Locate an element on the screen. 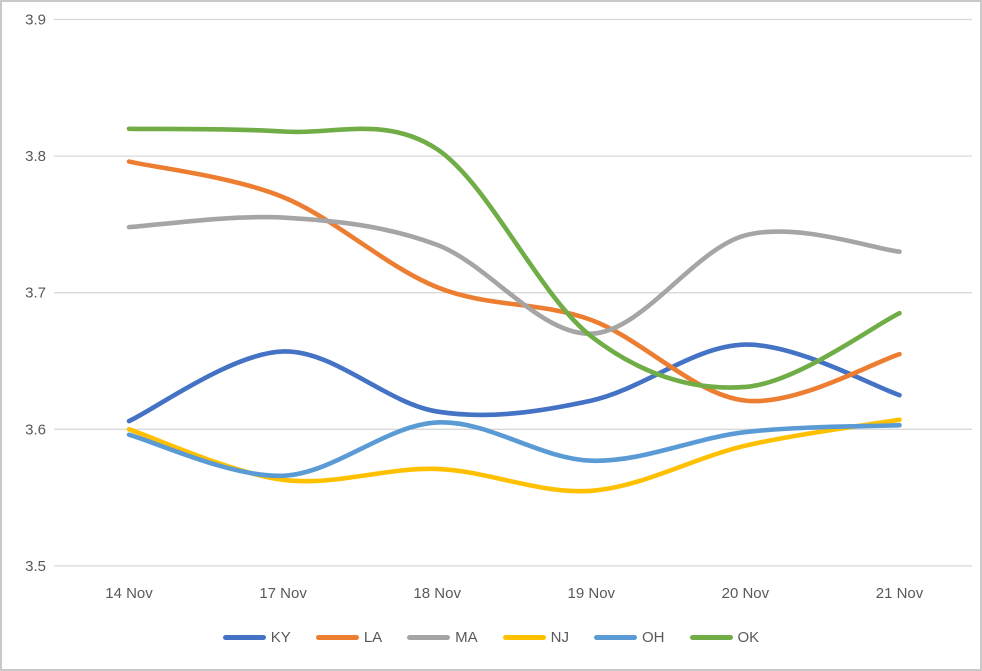  series-line-ky is located at coordinates (514, 383).